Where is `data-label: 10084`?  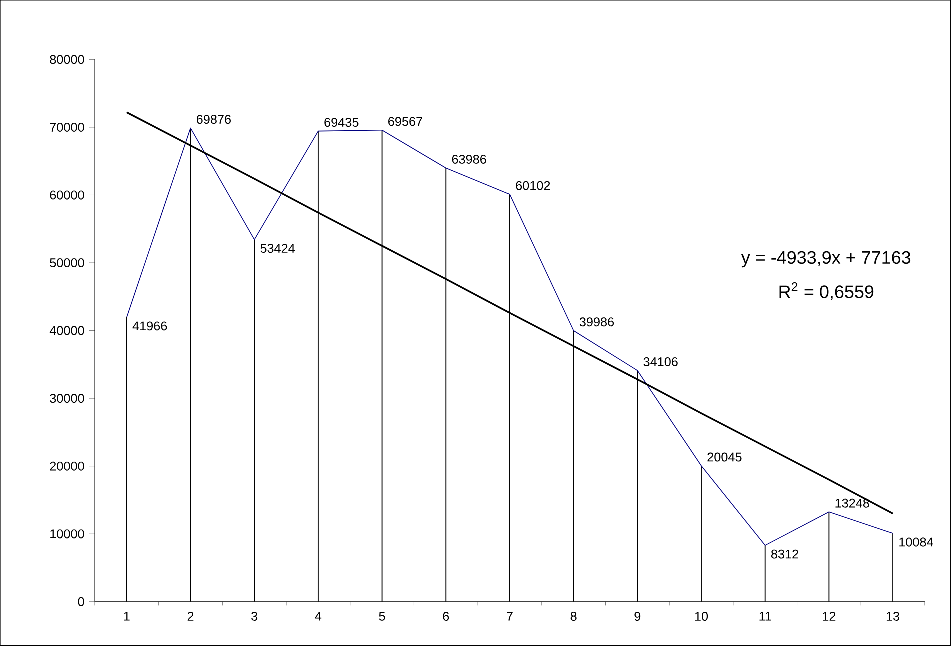
data-label: 10084 is located at coordinates (917, 542).